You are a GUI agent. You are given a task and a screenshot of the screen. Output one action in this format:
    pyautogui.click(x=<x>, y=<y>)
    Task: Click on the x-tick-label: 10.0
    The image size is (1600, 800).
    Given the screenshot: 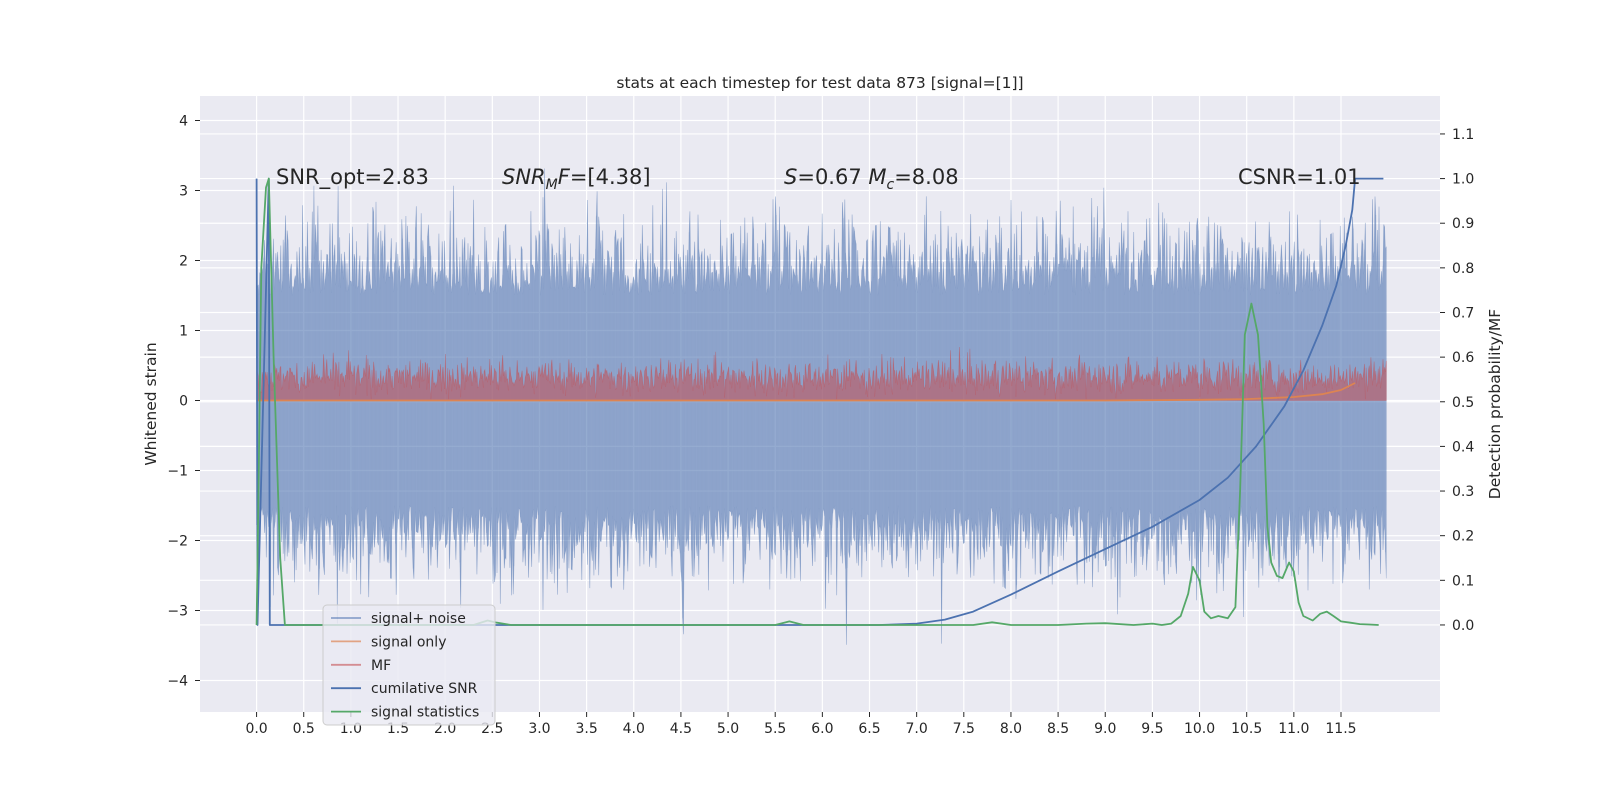 What is the action you would take?
    pyautogui.click(x=1199, y=729)
    